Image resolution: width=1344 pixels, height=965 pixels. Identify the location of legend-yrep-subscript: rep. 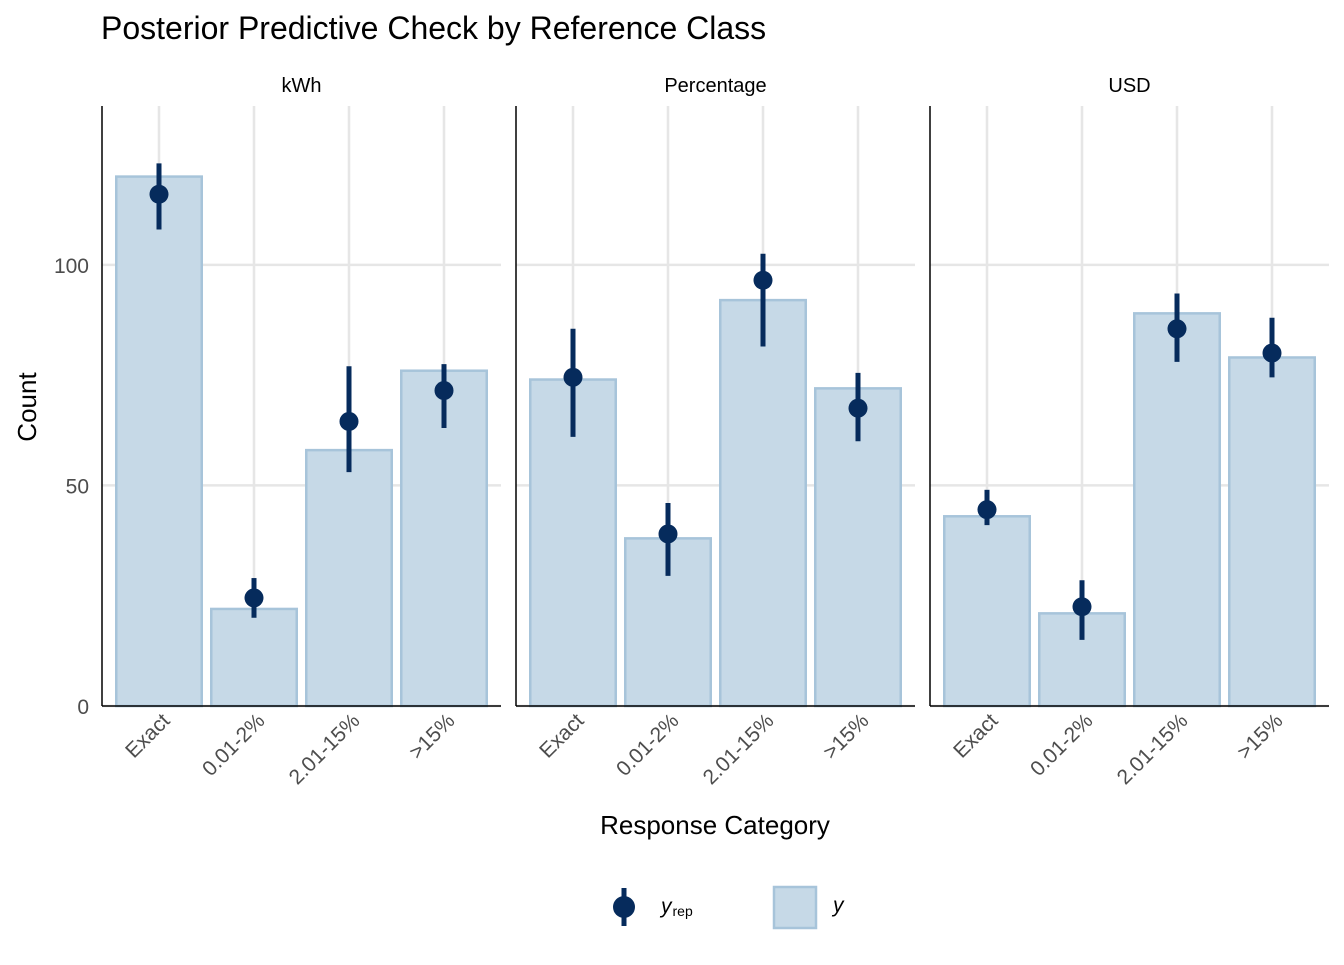
(683, 911).